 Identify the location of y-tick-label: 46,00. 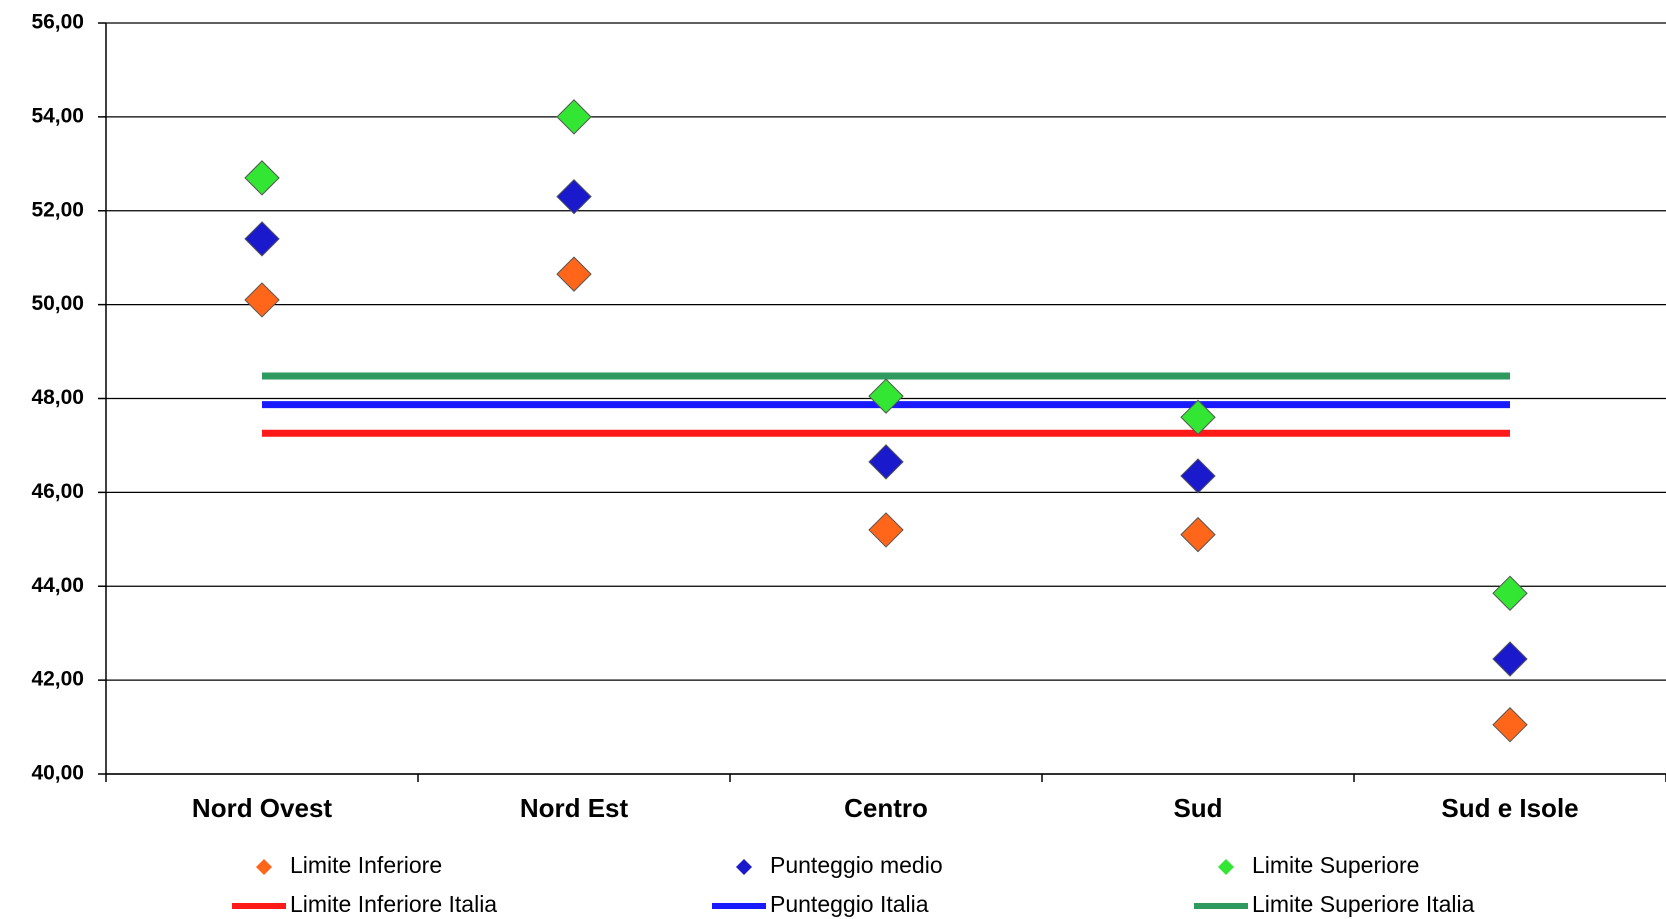
(57, 491).